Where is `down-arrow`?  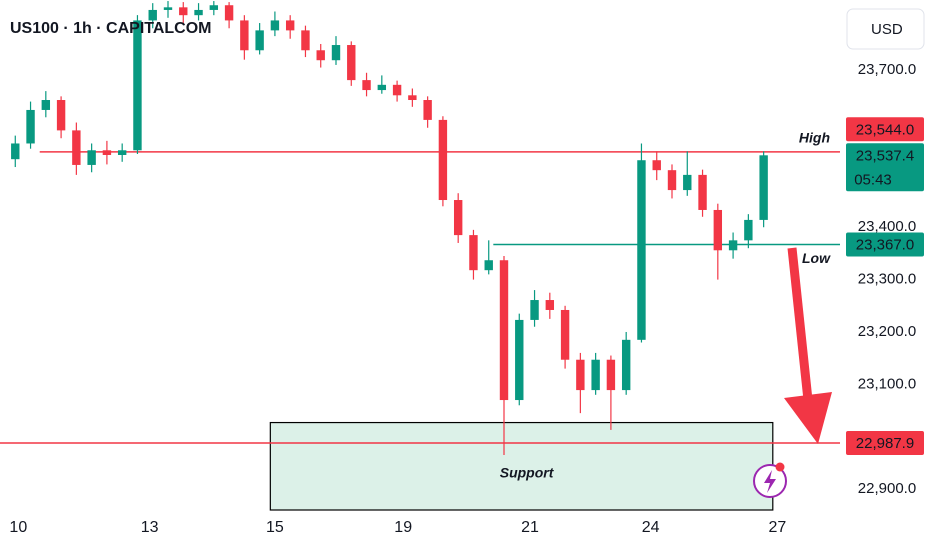
down-arrow is located at coordinates (808, 345).